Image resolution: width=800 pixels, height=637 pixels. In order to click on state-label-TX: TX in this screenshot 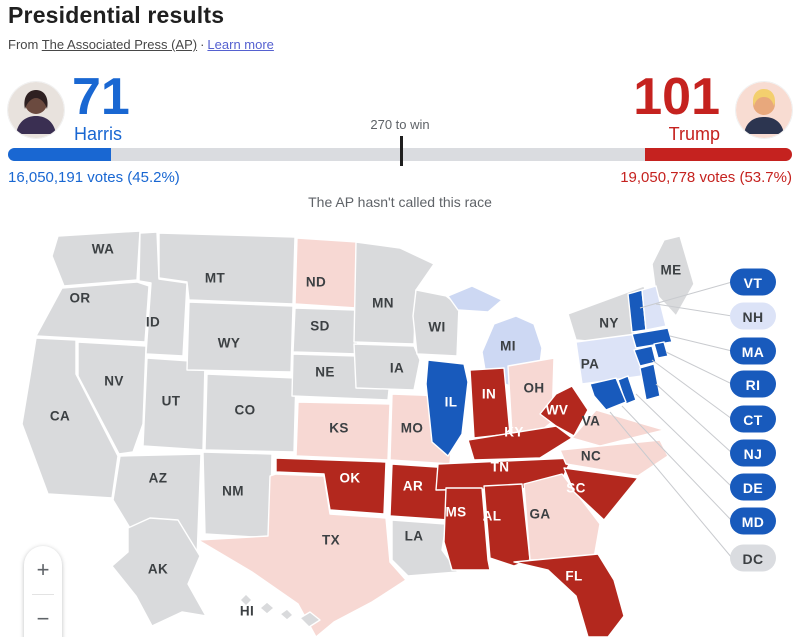, I will do `click(331, 540)`.